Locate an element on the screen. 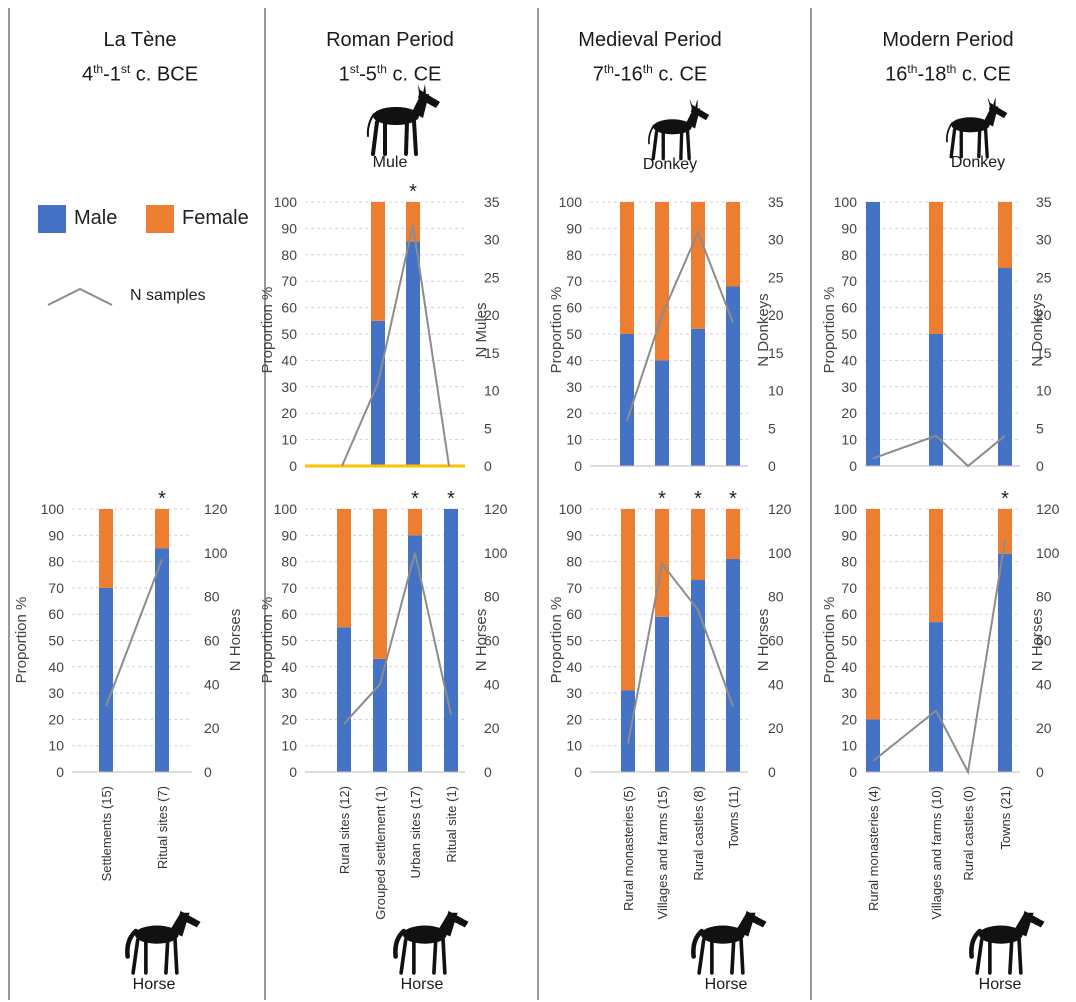 This screenshot has height=1002, width=1076. modern-donkey-bar-male is located at coordinates (1005, 367).